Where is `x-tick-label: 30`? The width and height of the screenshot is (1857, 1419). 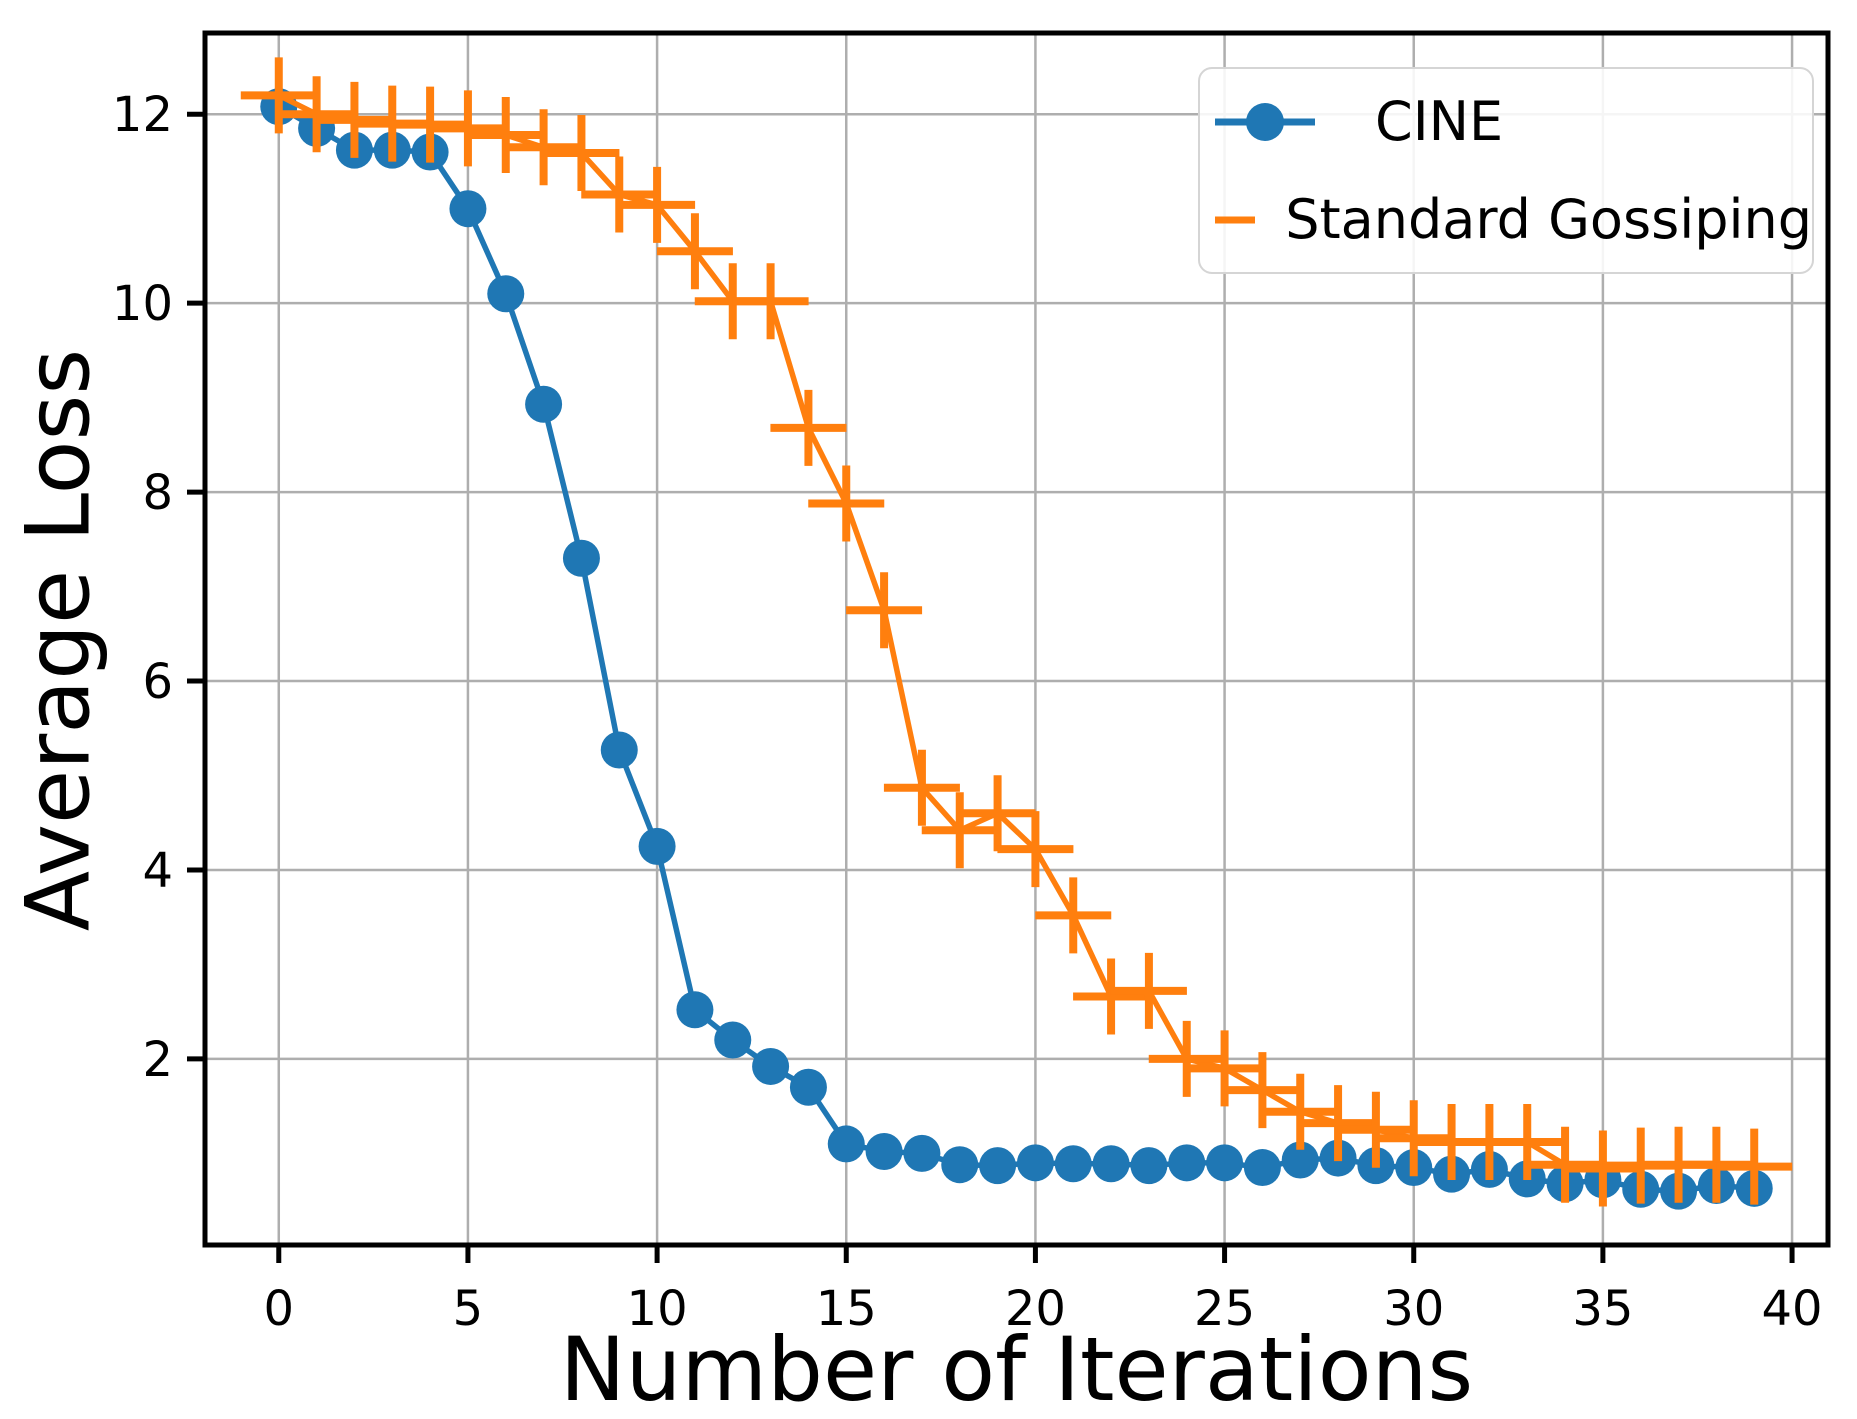 x-tick-label: 30 is located at coordinates (1413, 1309).